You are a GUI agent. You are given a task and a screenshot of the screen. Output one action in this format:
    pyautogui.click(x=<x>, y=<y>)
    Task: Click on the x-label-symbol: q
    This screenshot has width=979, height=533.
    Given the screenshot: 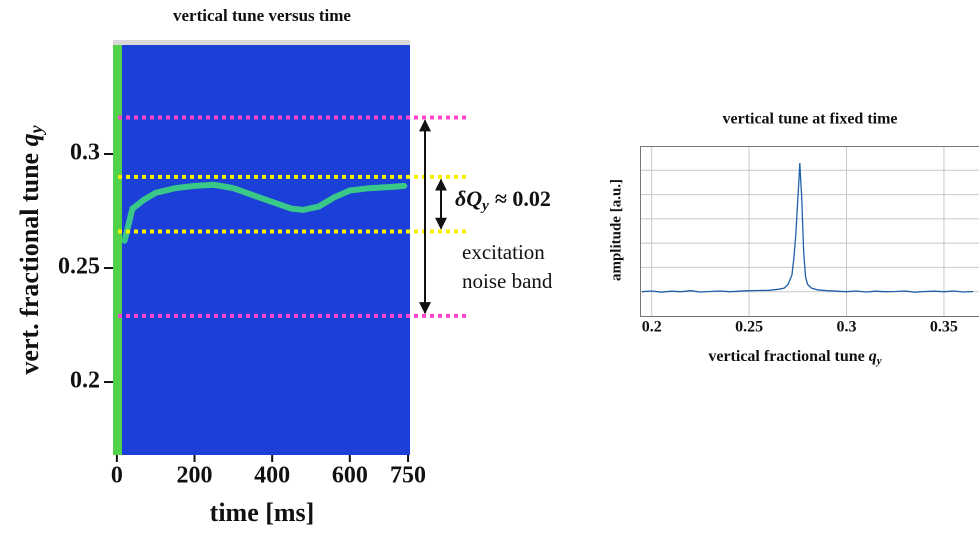 What is the action you would take?
    pyautogui.click(x=873, y=356)
    